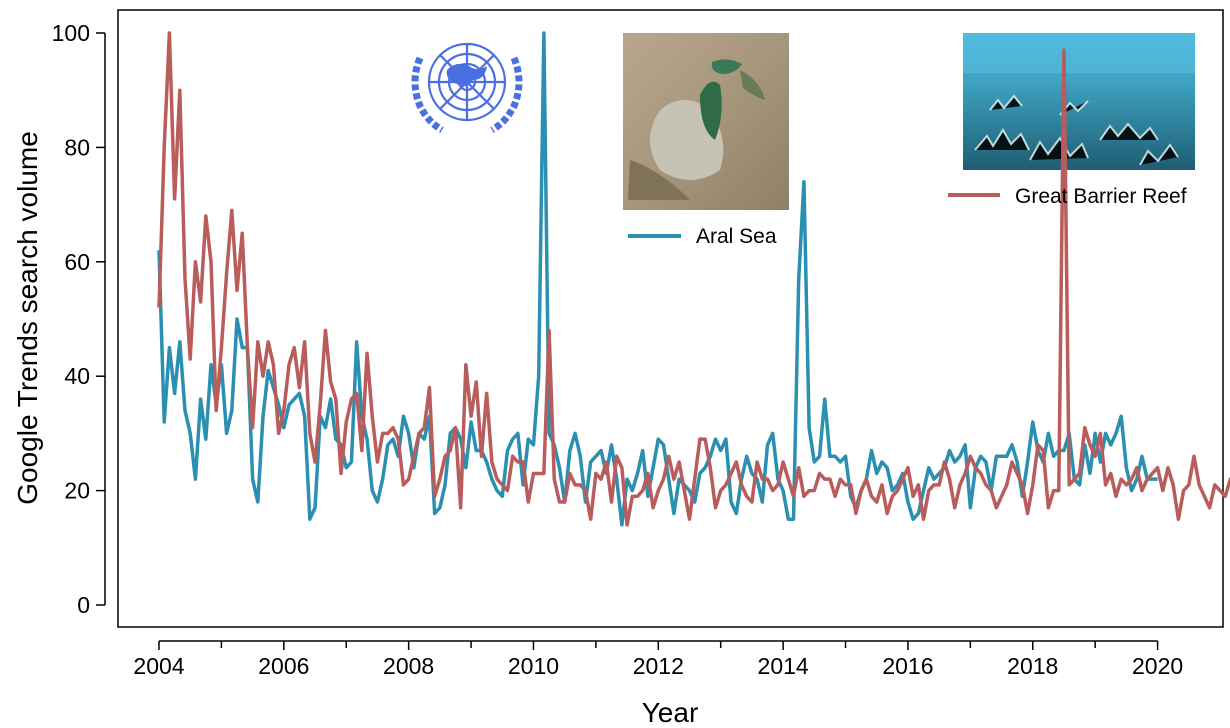  What do you see at coordinates (408, 666) in the screenshot?
I see `x-tick-label: 2008` at bounding box center [408, 666].